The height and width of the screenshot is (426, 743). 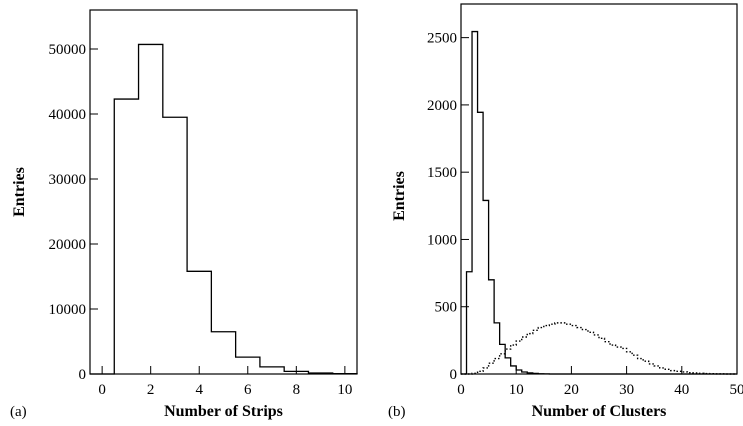 What do you see at coordinates (397, 412) in the screenshot?
I see `panel-b-label: (b)` at bounding box center [397, 412].